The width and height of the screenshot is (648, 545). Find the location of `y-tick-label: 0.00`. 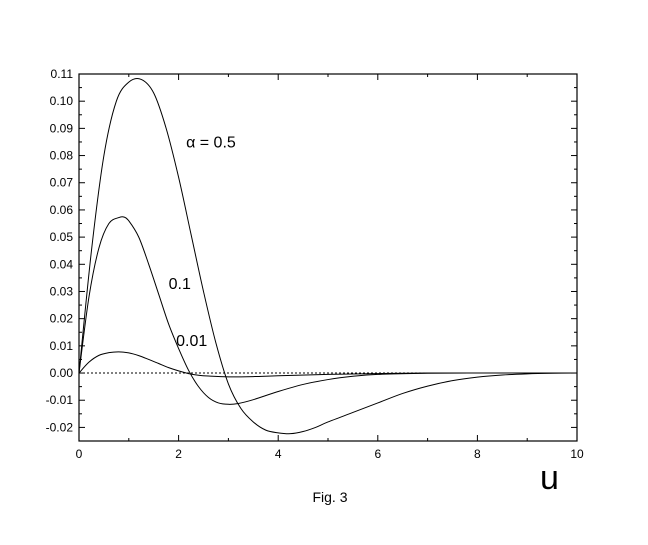

y-tick-label: 0.00 is located at coordinates (62, 373).